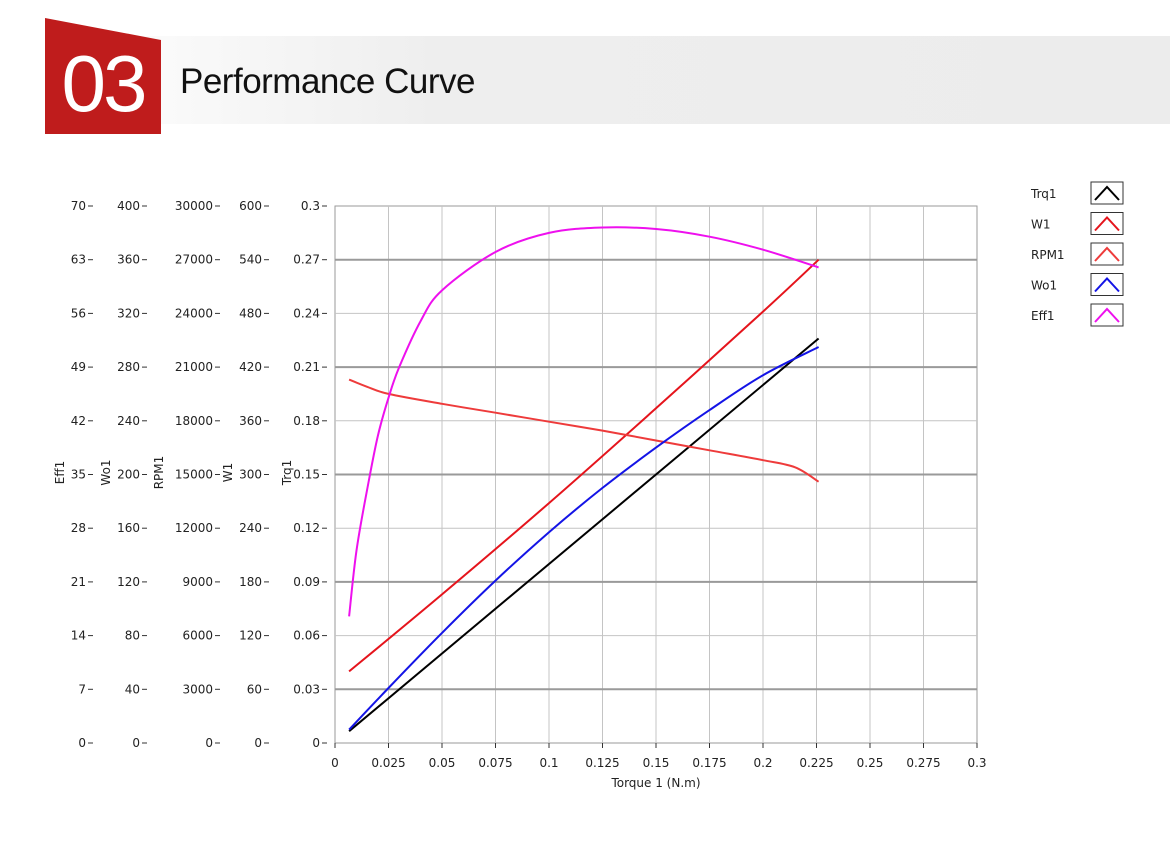 This screenshot has width=1170, height=852. Describe the element at coordinates (128, 475) in the screenshot. I see `y-tick-label: 200` at that location.